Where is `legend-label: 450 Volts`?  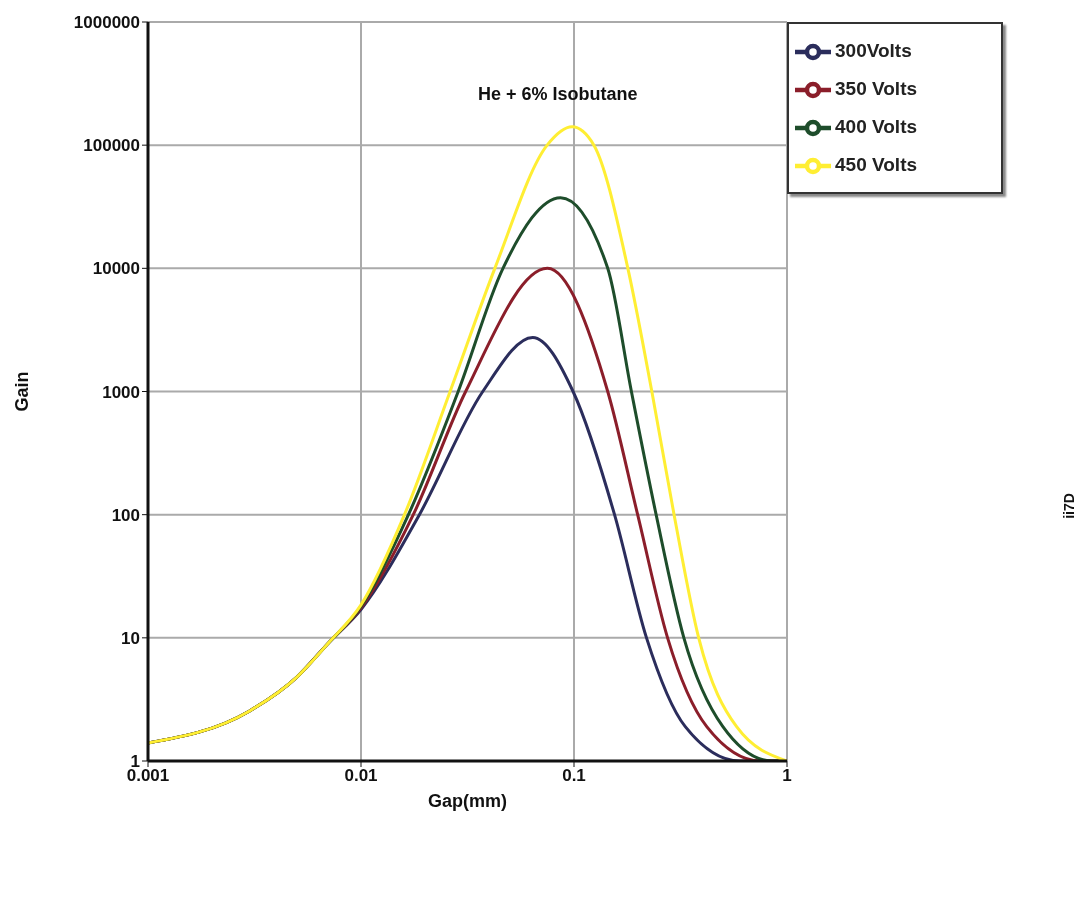 legend-label: 450 Volts is located at coordinates (876, 164).